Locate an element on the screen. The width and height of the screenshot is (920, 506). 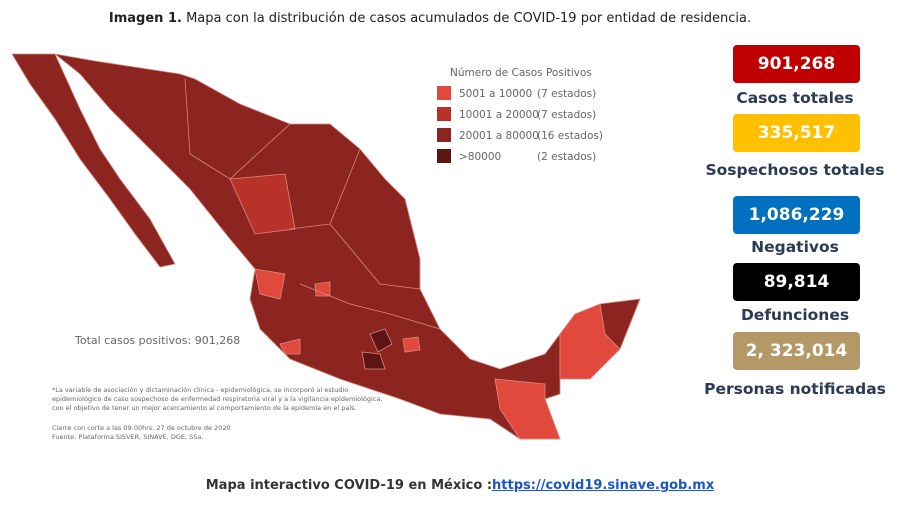
header-label: Imagen 1. is located at coordinates (145, 18).